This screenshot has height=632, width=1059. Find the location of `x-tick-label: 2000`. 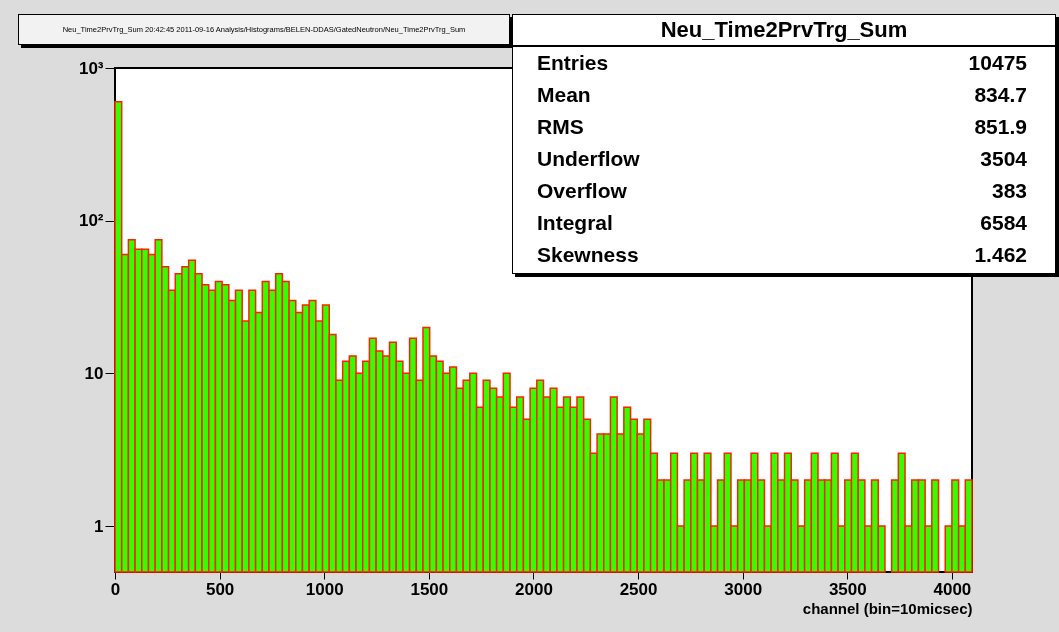

x-tick-label: 2000 is located at coordinates (534, 589).